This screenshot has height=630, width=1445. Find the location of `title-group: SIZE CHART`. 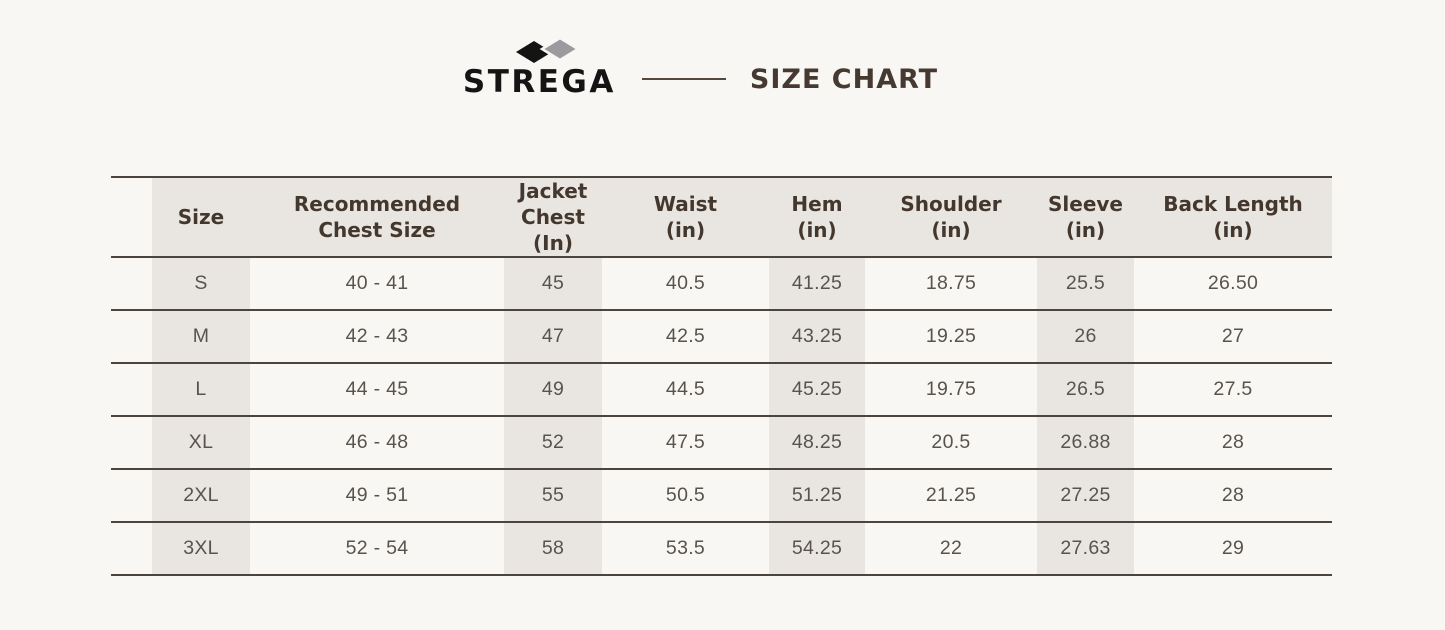

title-group: SIZE CHART is located at coordinates (790, 79).